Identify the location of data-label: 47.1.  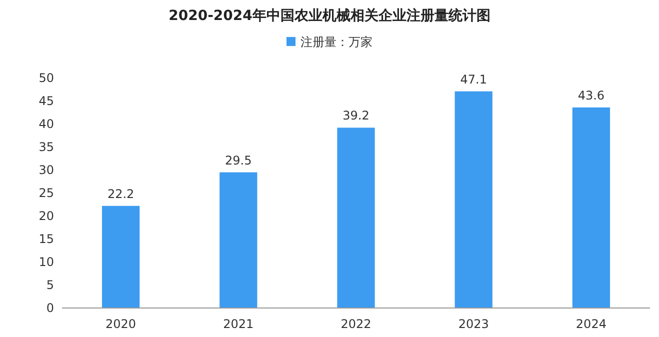
(473, 79).